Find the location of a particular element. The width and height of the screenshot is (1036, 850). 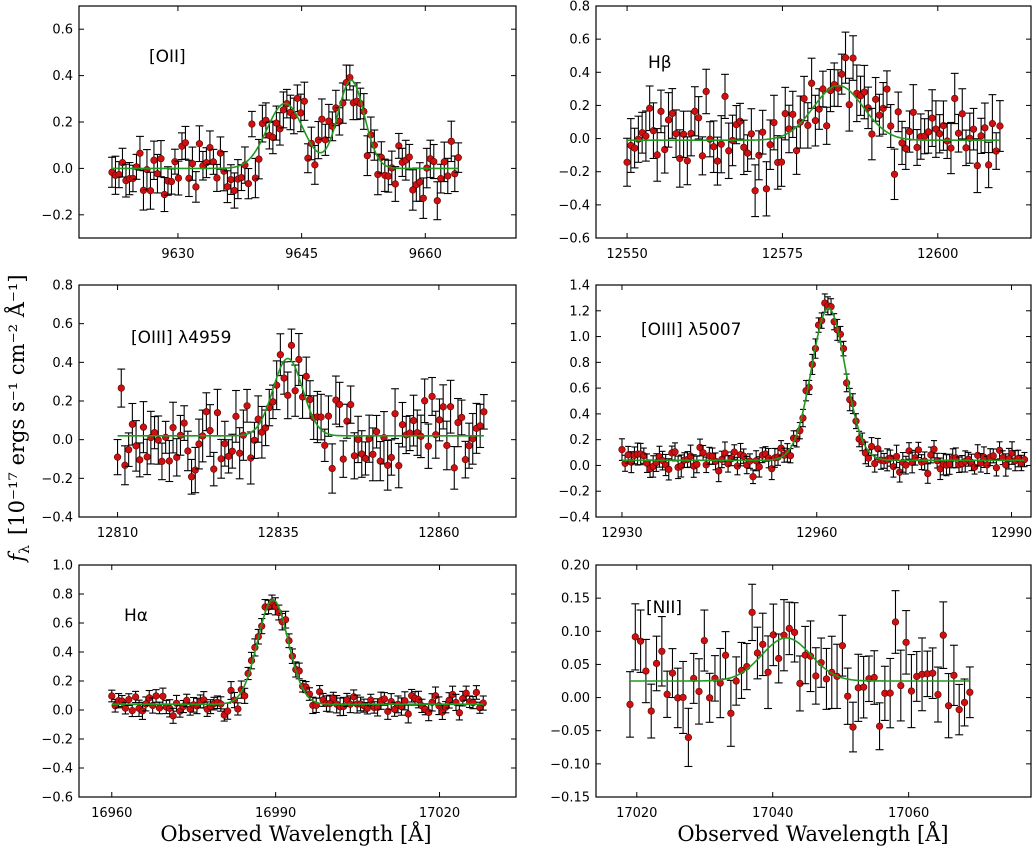

y-tick-label: 1.0 is located at coordinates (579, 337).